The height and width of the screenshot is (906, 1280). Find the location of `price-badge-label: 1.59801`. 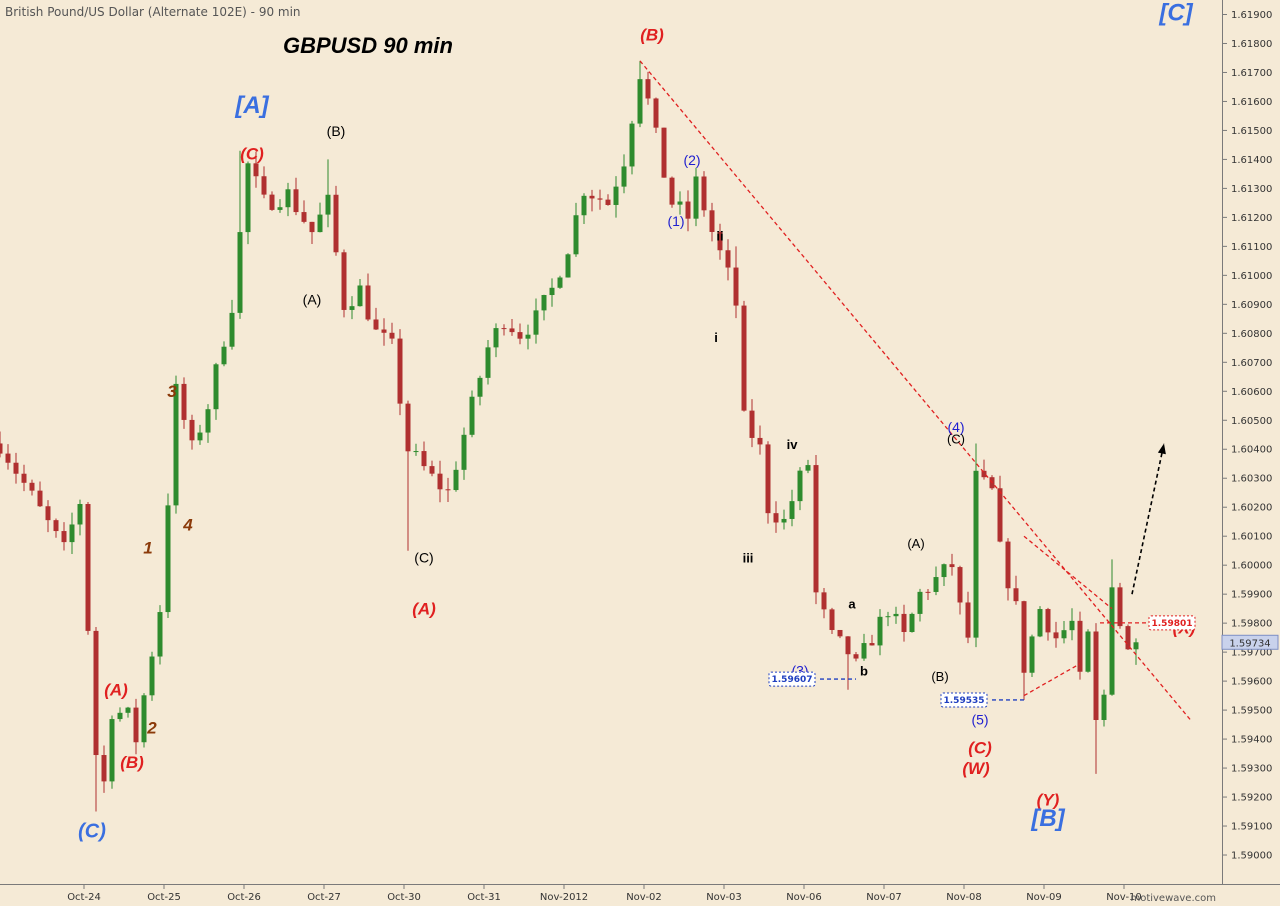

price-badge-label: 1.59801 is located at coordinates (1172, 624).